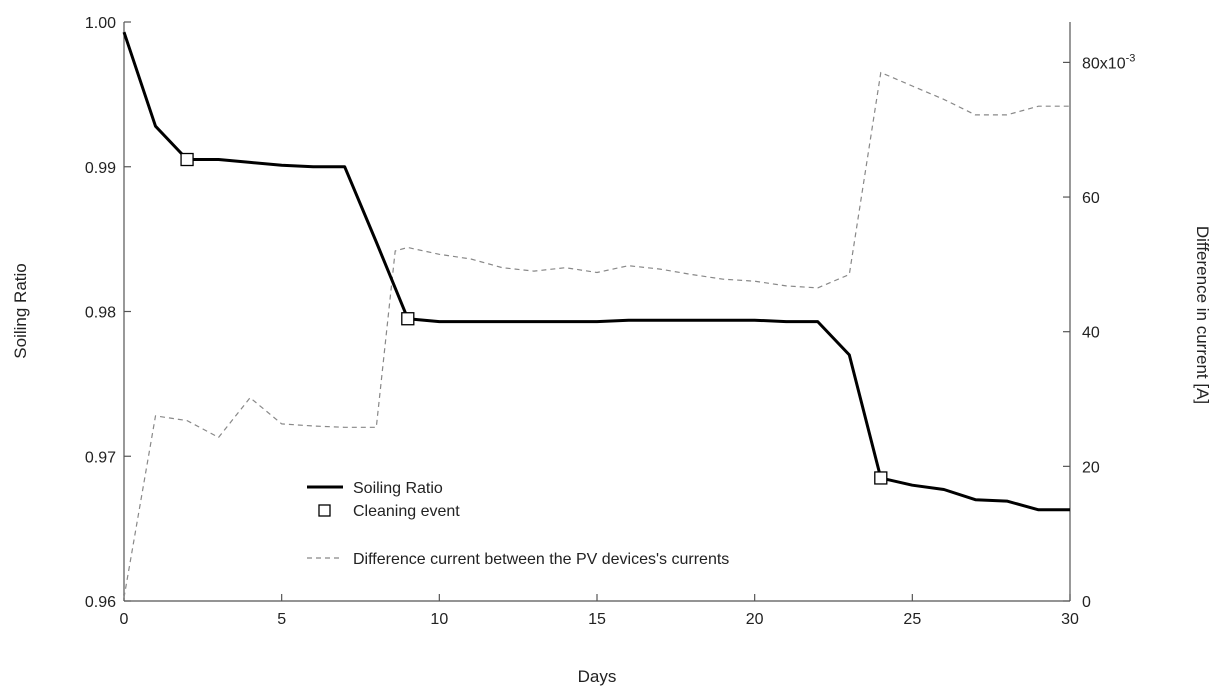 The height and width of the screenshot is (686, 1217). Describe the element at coordinates (597, 619) in the screenshot. I see `x-tick-label: 15` at that location.